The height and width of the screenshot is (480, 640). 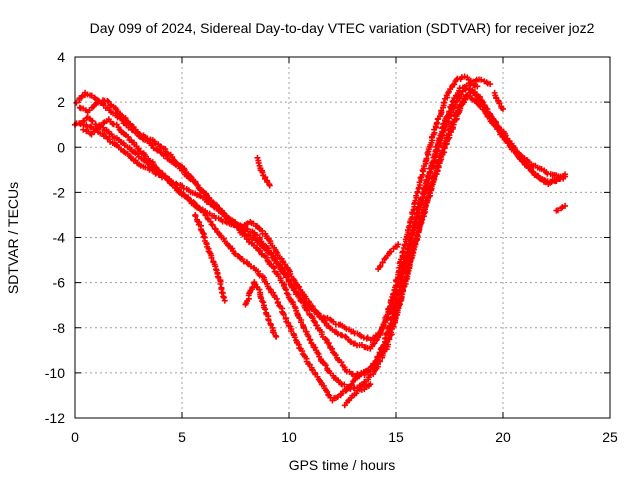 What do you see at coordinates (55, 373) in the screenshot?
I see `y-tick-label: -10` at bounding box center [55, 373].